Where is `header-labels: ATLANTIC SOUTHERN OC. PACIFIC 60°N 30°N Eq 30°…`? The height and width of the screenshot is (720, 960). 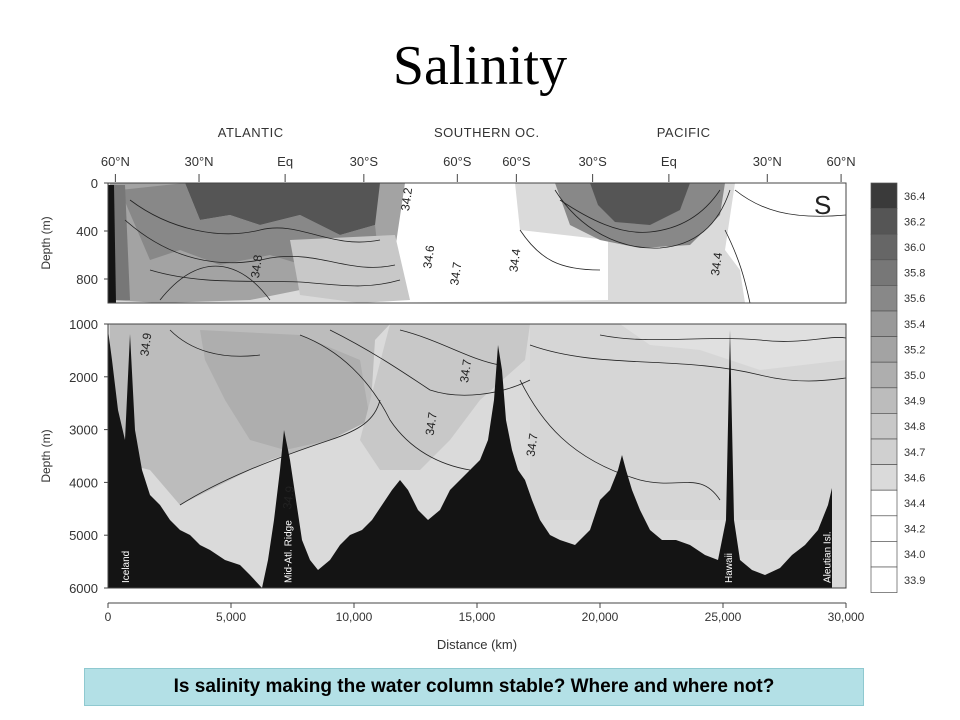
header-labels: ATLANTIC SOUTHERN OC. PACIFIC 60°N 30°N Eq 30°… is located at coordinates (478, 153).